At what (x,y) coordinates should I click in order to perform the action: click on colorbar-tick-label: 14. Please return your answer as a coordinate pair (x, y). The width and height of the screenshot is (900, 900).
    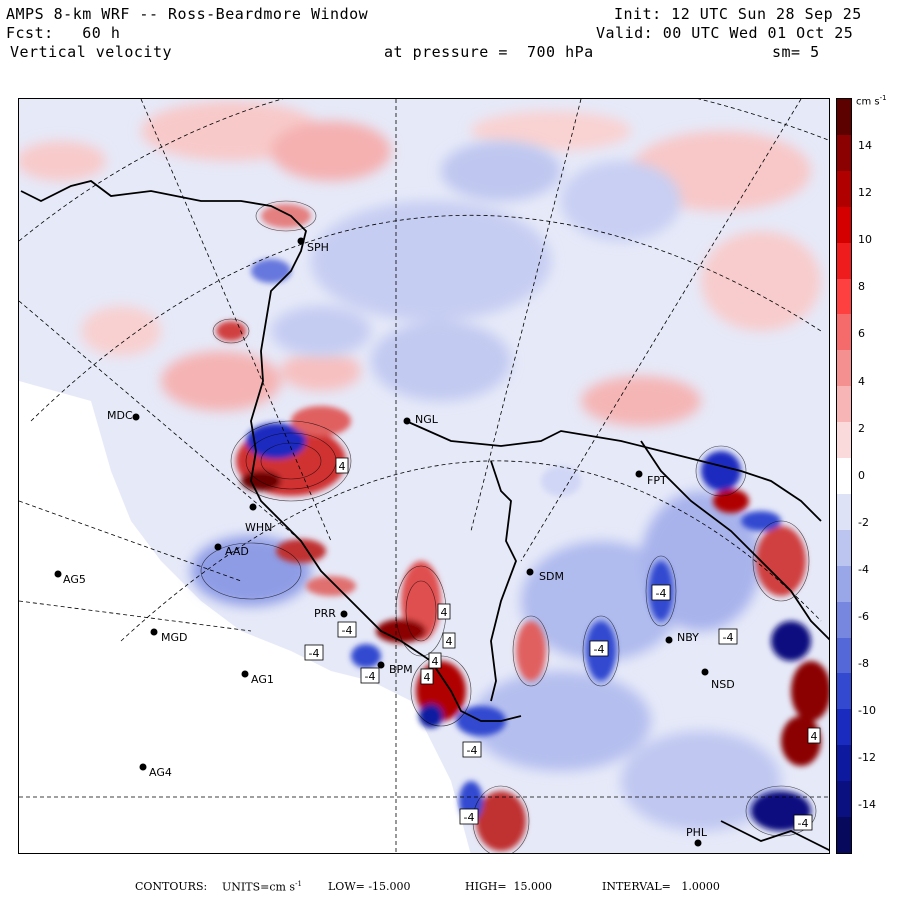
    Looking at the image, I should click on (865, 145).